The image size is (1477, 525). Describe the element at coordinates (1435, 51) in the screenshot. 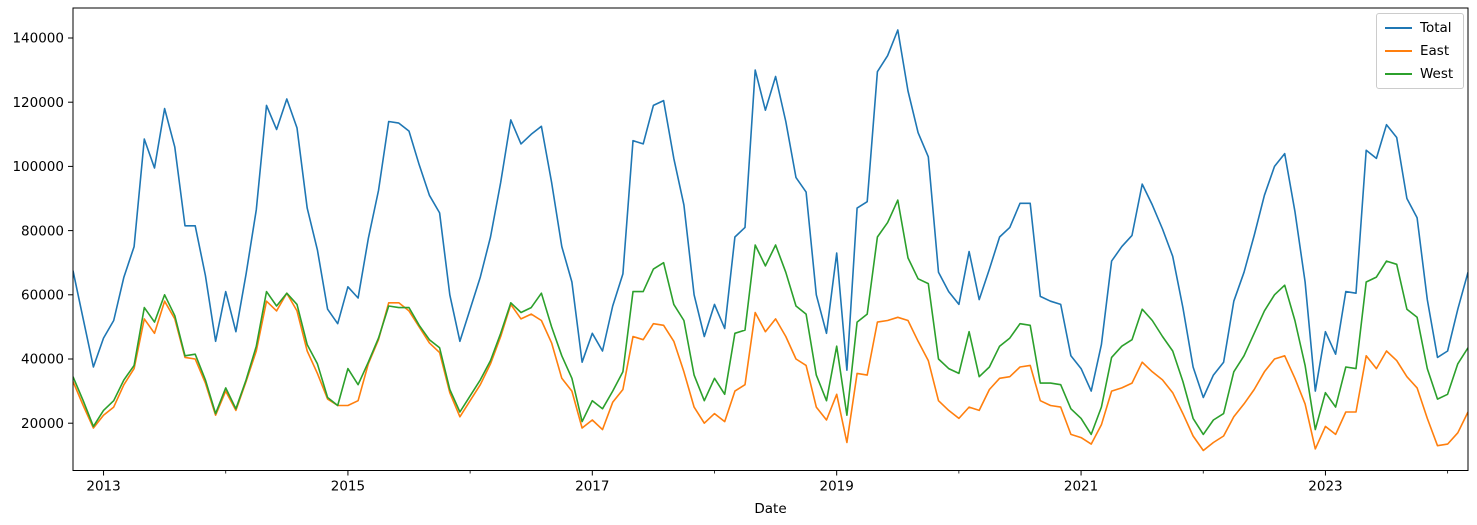

I see `legend-label-east: East` at that location.